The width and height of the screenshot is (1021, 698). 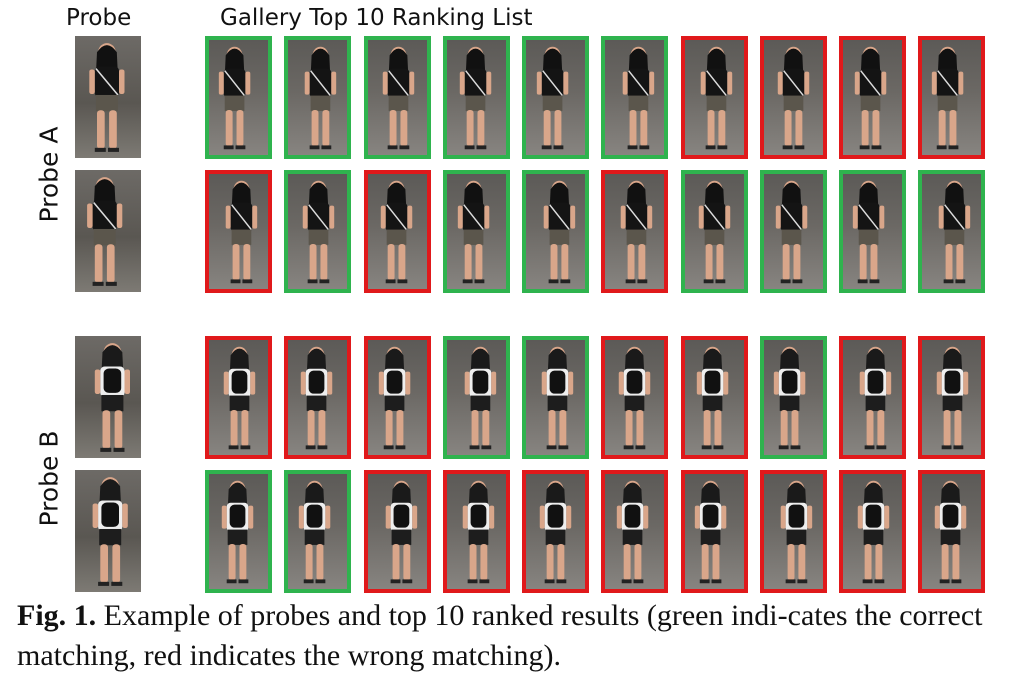 What do you see at coordinates (49, 174) in the screenshot?
I see `probe-a-label: Probe A` at bounding box center [49, 174].